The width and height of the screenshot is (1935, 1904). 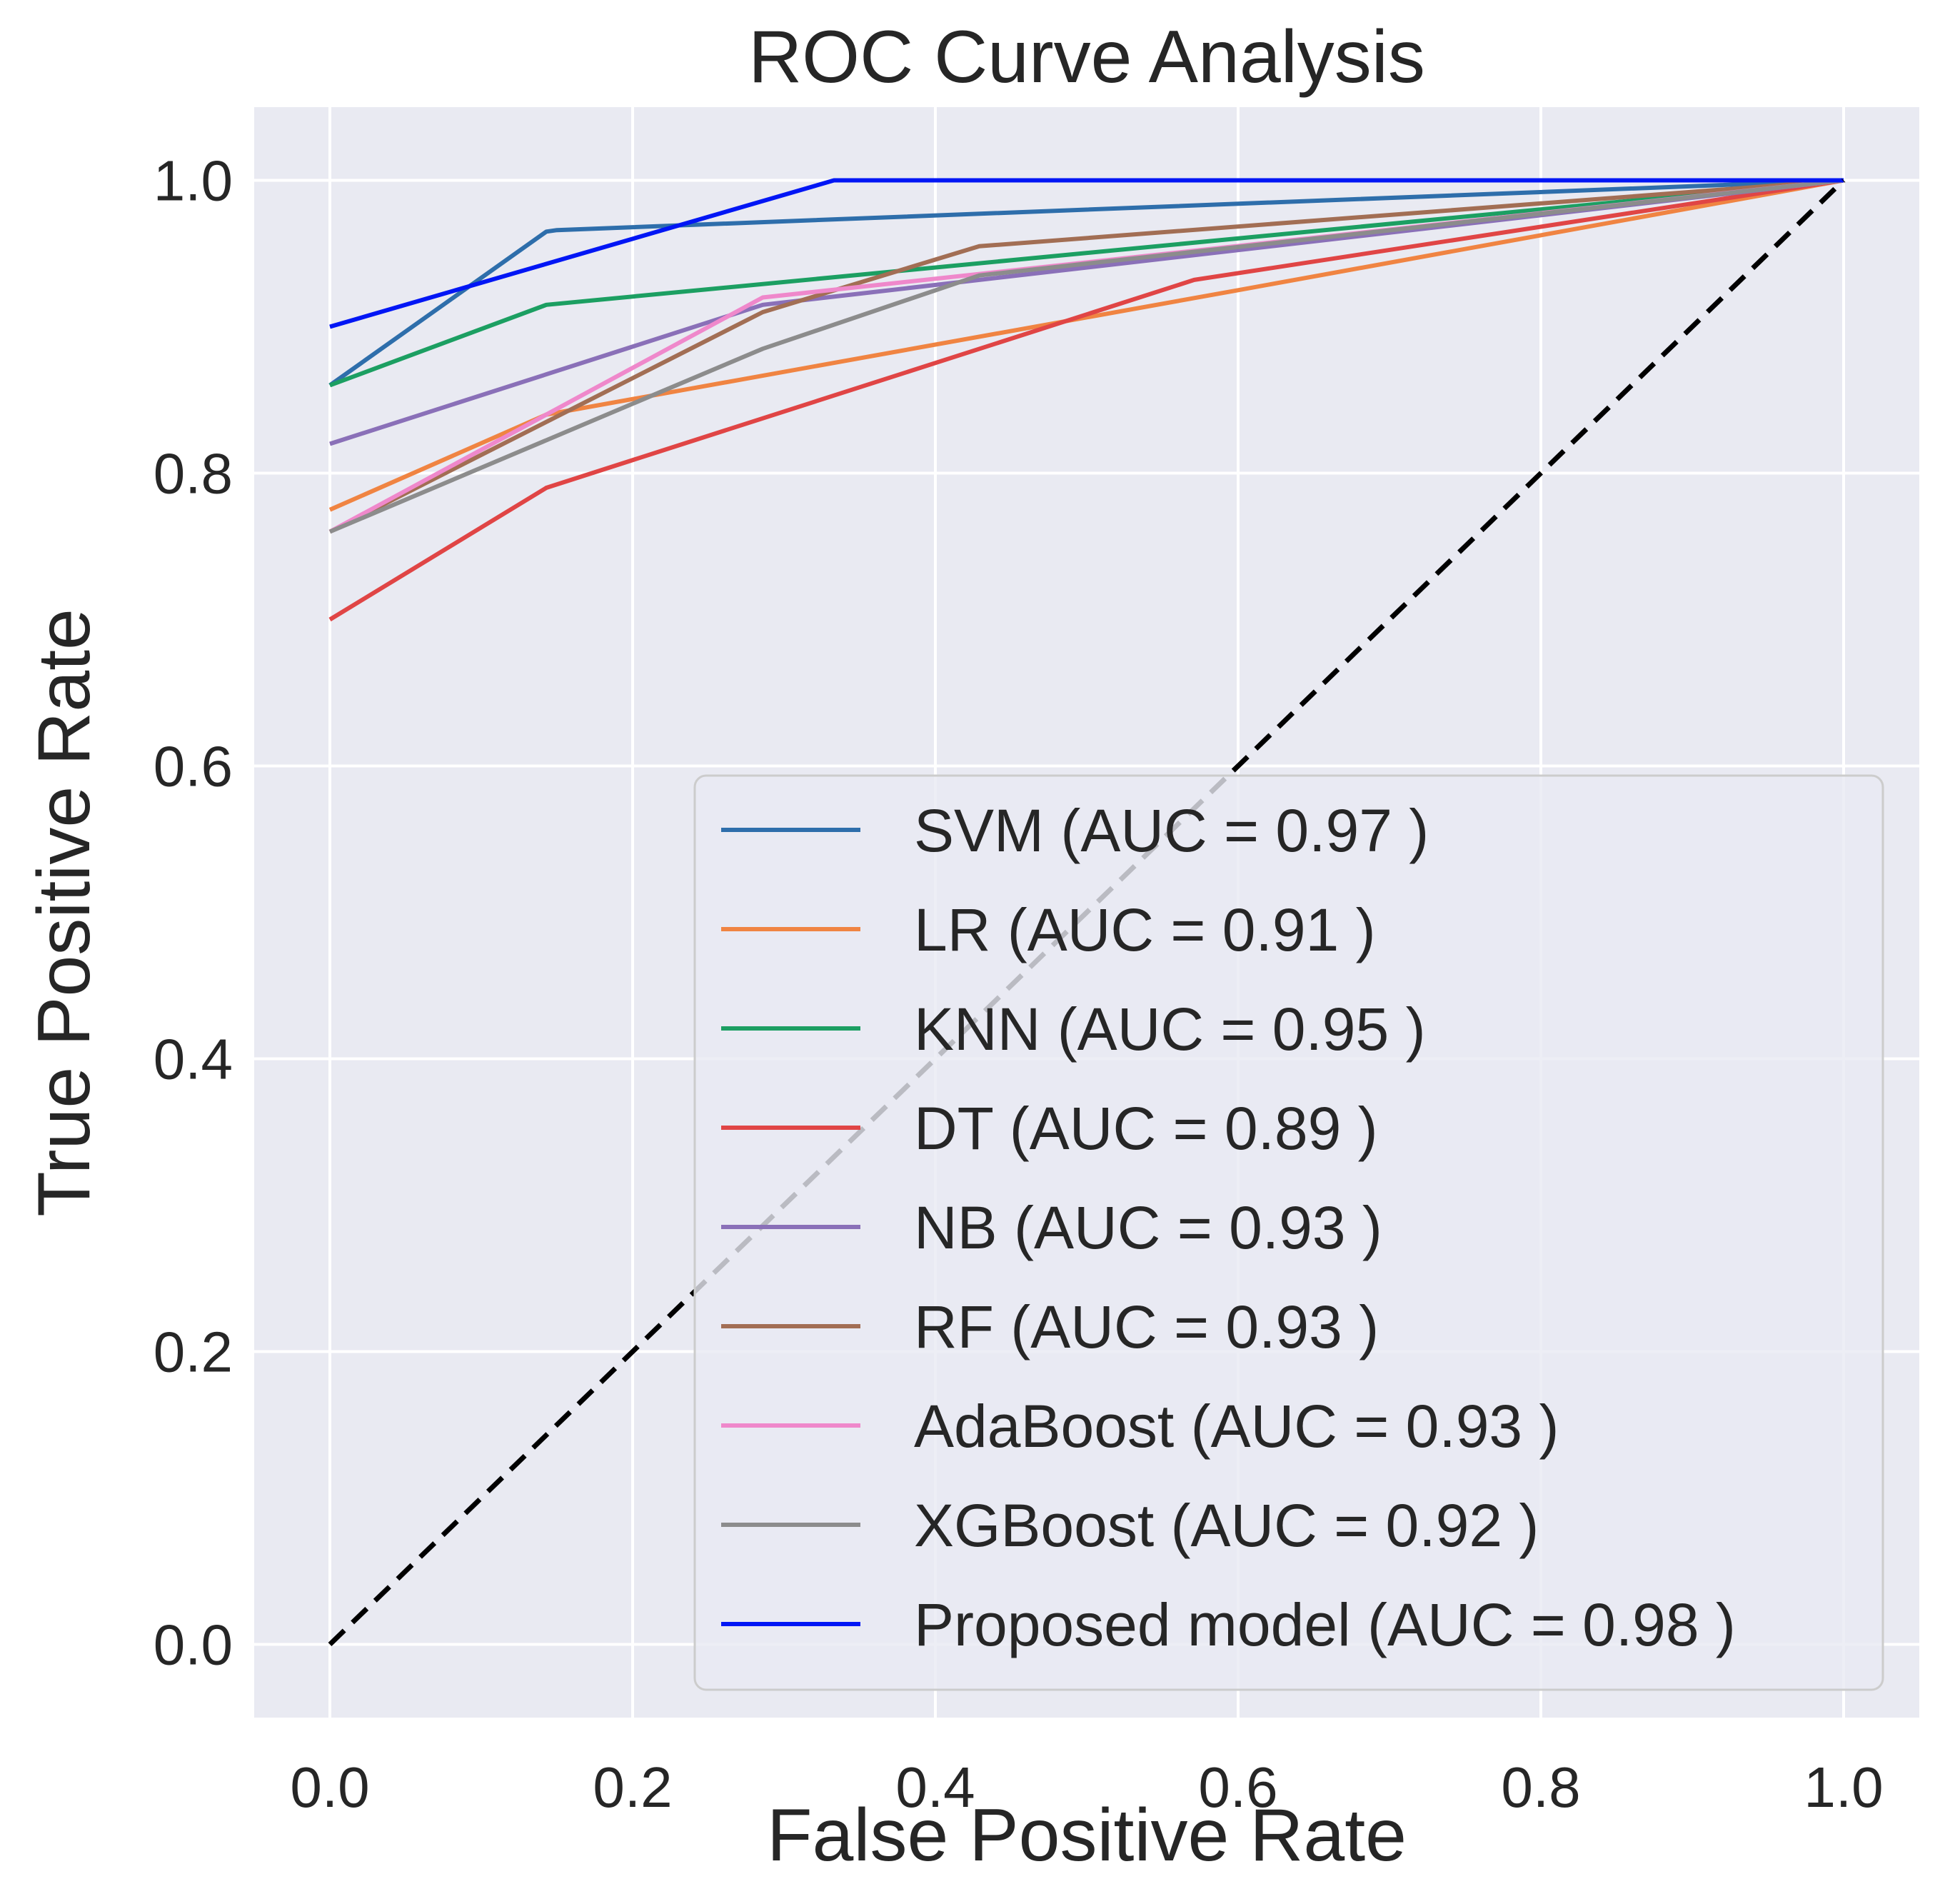 What do you see at coordinates (193, 766) in the screenshot?
I see `y-tick-label-3: 0.6` at bounding box center [193, 766].